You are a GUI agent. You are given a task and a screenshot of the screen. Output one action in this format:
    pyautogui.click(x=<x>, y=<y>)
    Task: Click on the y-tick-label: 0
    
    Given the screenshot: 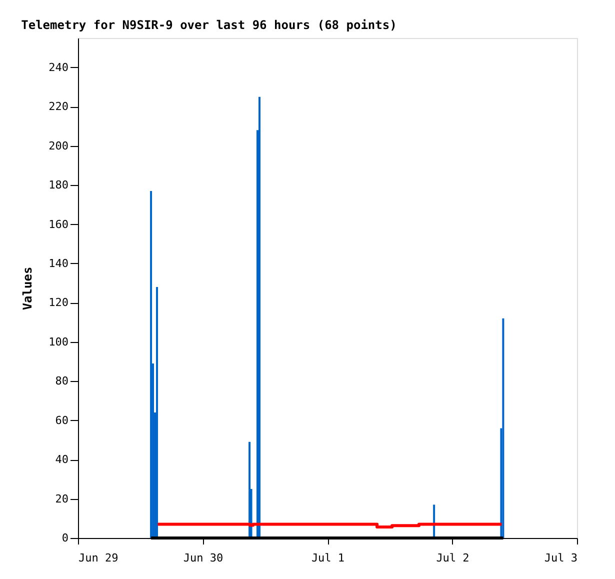 What is the action you would take?
    pyautogui.click(x=65, y=538)
    